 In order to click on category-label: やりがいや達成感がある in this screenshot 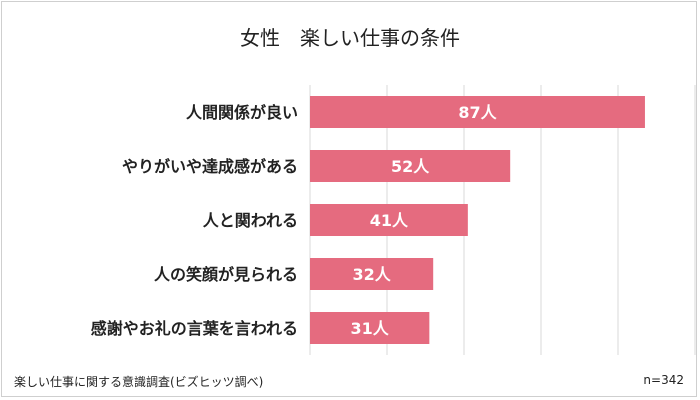, I will do `click(210, 166)`.